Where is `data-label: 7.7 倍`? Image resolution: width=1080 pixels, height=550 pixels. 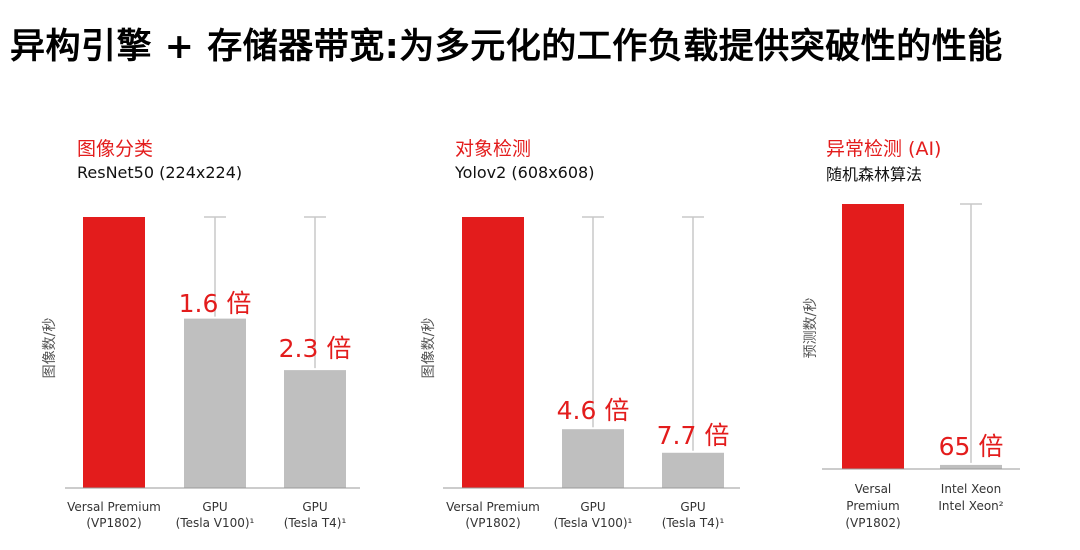 data-label: 7.7 倍 is located at coordinates (693, 435).